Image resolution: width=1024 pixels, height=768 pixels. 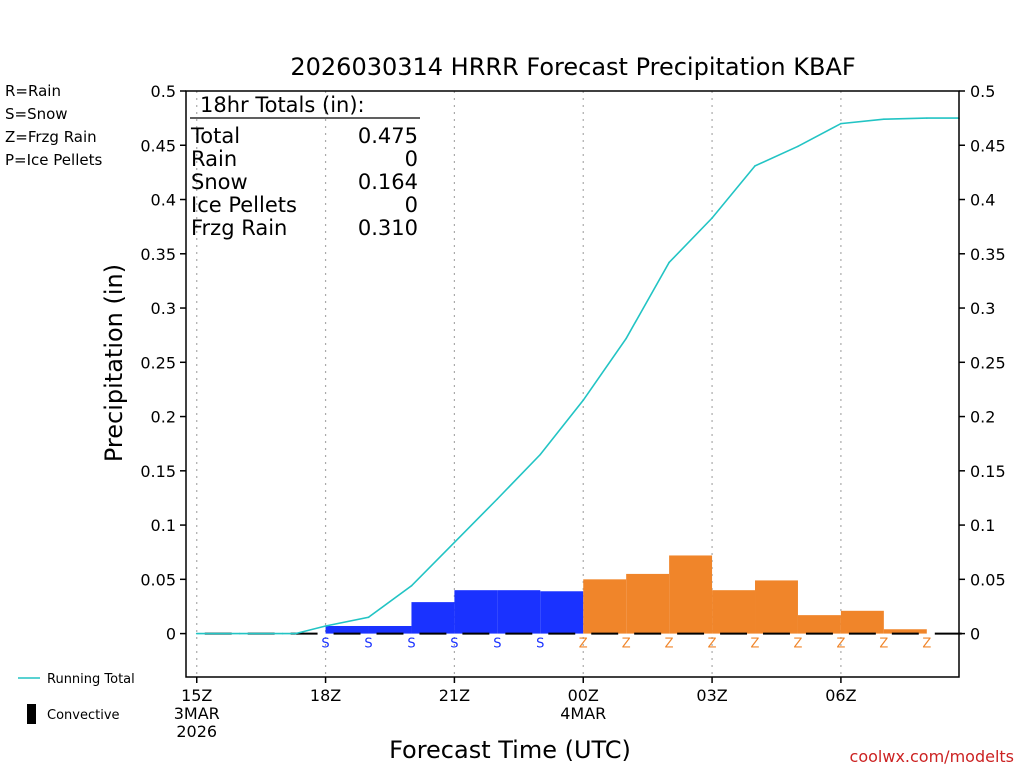 What do you see at coordinates (325, 695) in the screenshot?
I see `x-tick-label-1-0: 18Z` at bounding box center [325, 695].